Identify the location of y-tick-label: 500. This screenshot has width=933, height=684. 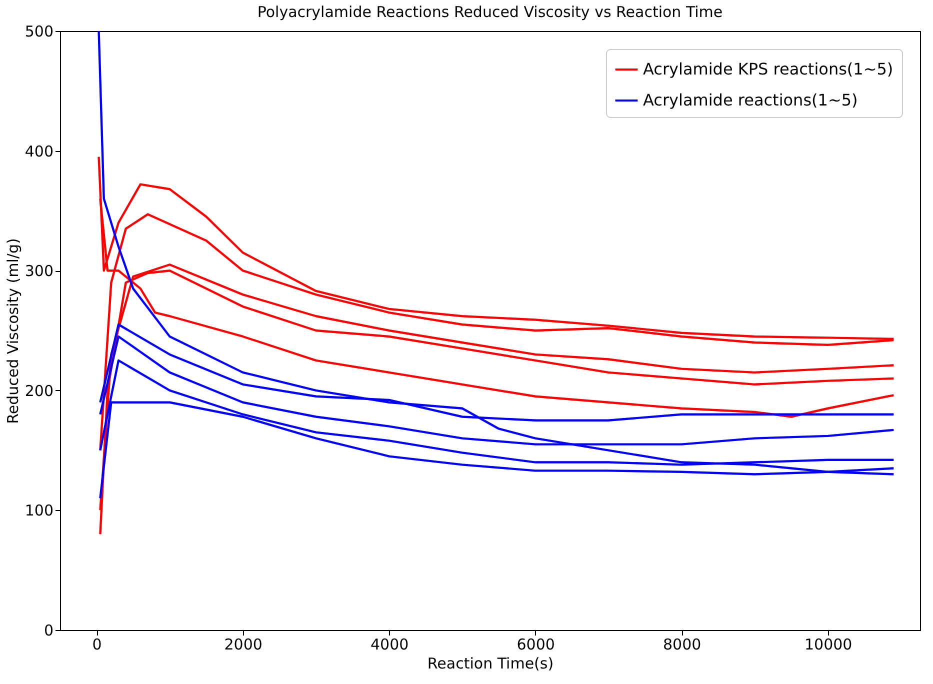
(39, 31).